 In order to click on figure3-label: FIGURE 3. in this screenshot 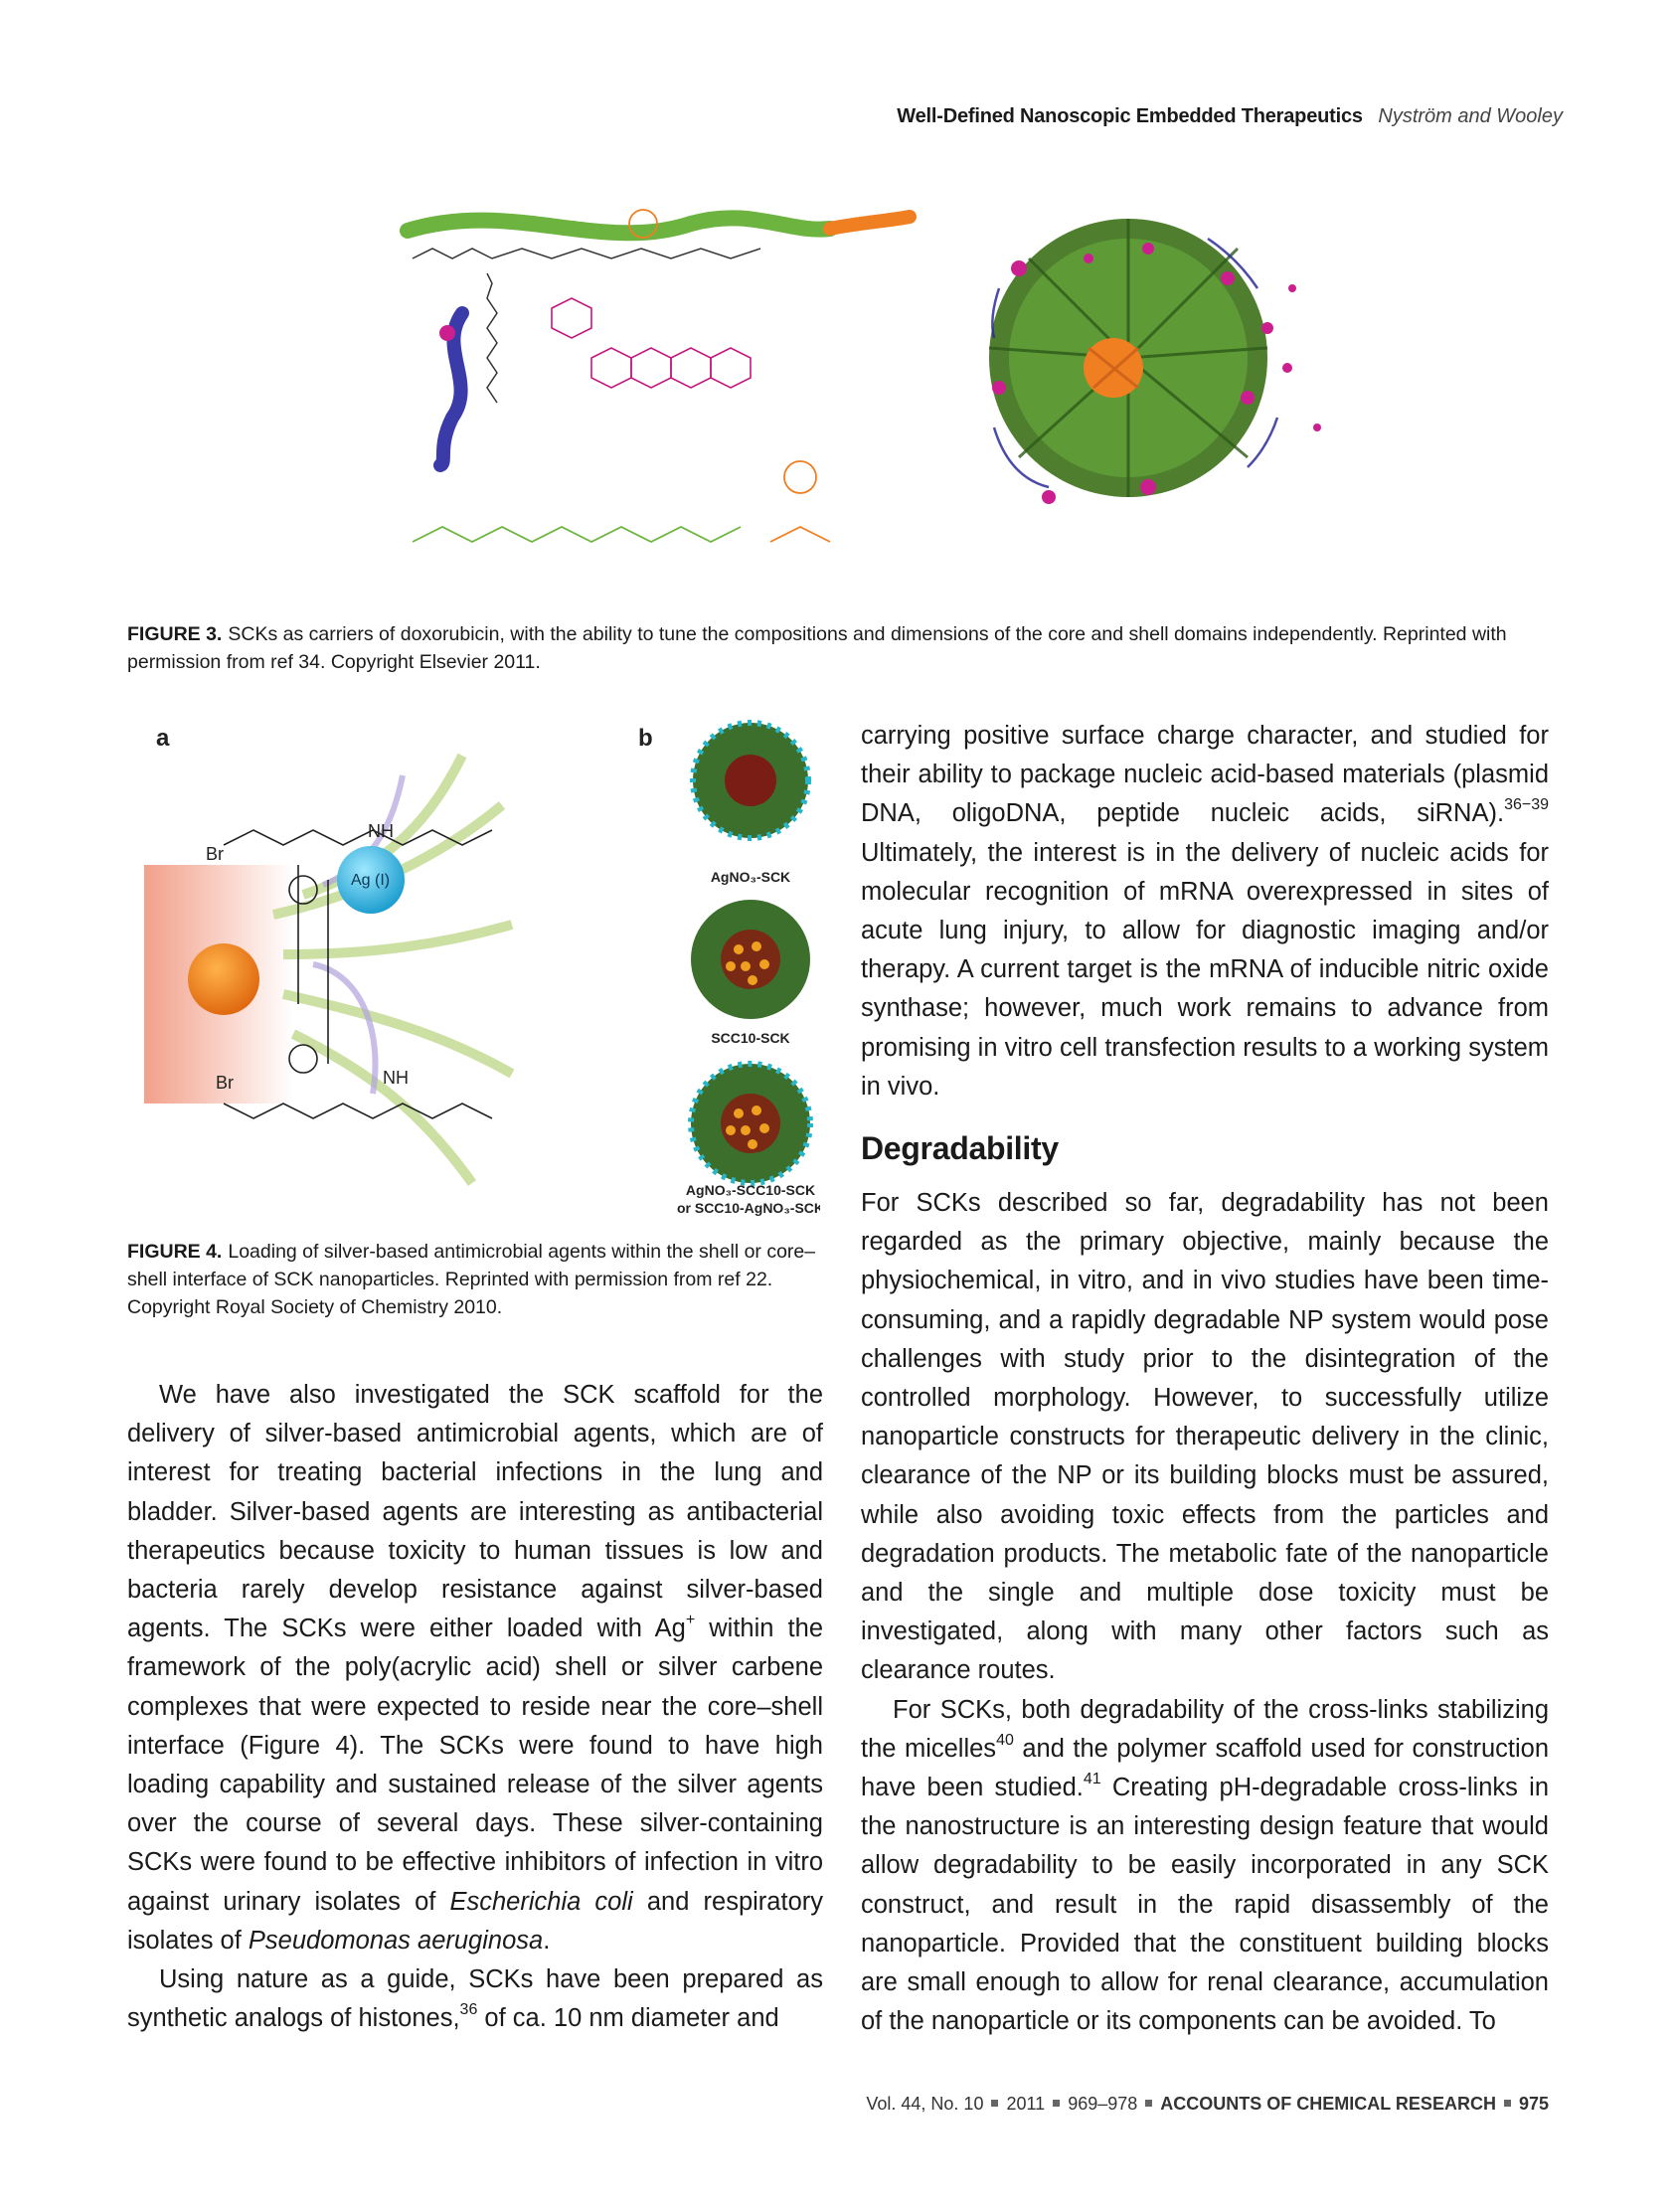, I will do `click(175, 634)`.